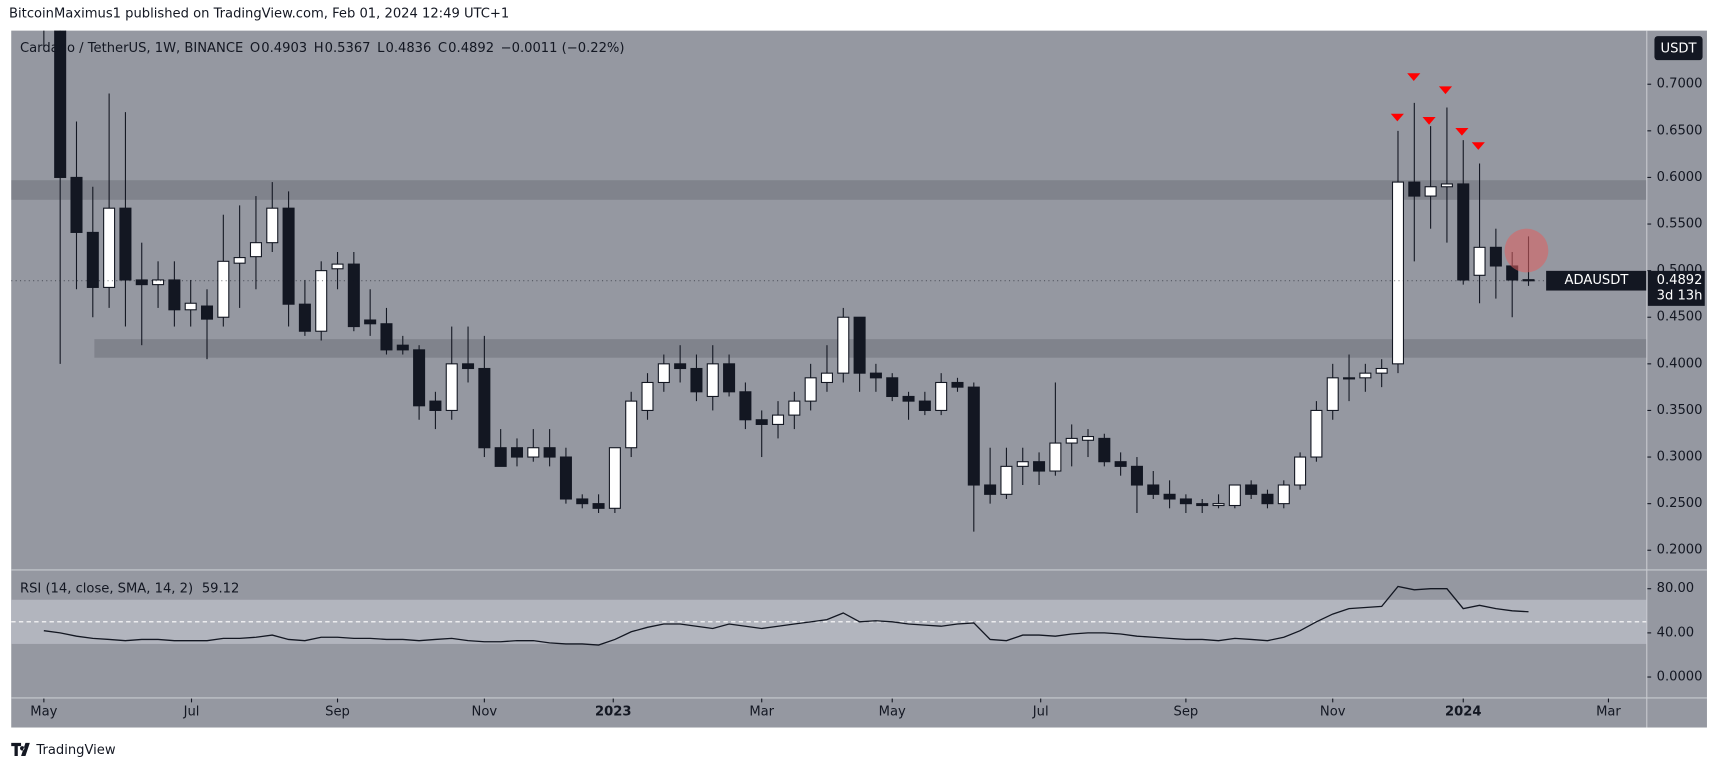  What do you see at coordinates (471, 48) in the screenshot?
I see `legend-value: 0.4892` at bounding box center [471, 48].